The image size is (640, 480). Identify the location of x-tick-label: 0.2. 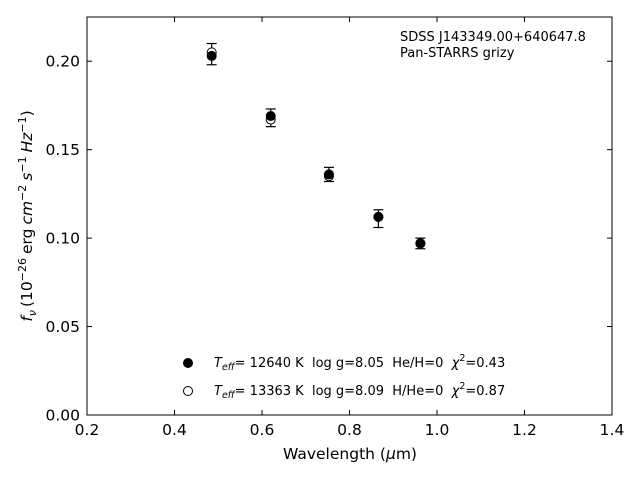
(87, 430).